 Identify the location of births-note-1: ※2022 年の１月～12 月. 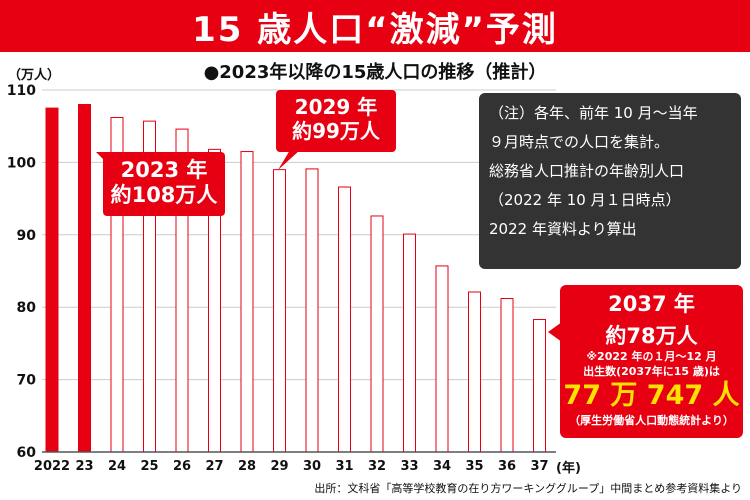
(651, 356).